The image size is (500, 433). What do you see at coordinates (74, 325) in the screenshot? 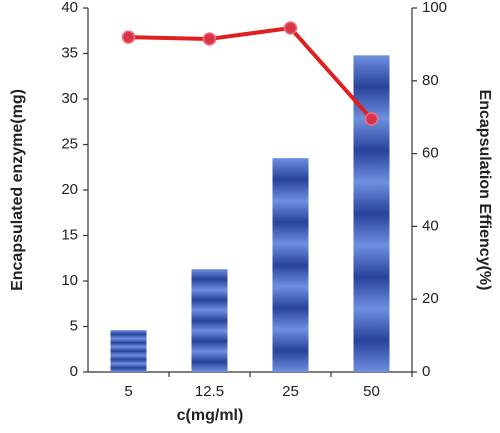
I see `y-tick-label: 5` at bounding box center [74, 325].